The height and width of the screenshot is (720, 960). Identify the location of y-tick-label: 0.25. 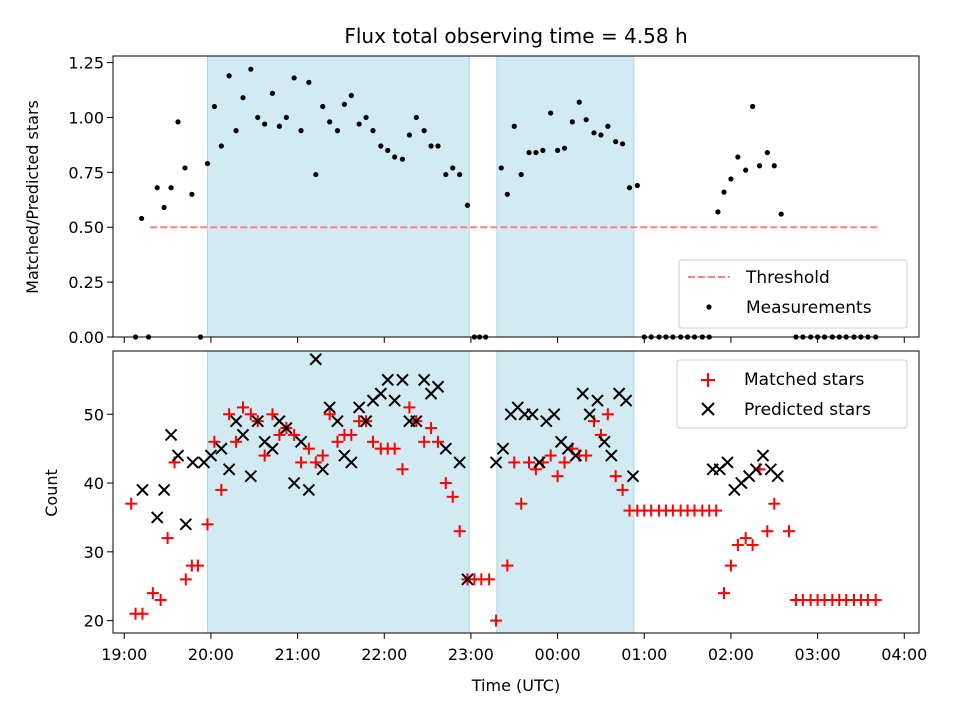
(86, 282).